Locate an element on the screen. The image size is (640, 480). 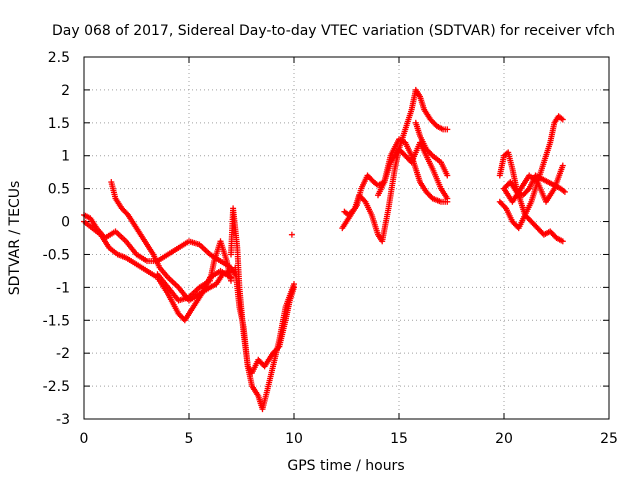
x-tick-label: 5 is located at coordinates (189, 439).